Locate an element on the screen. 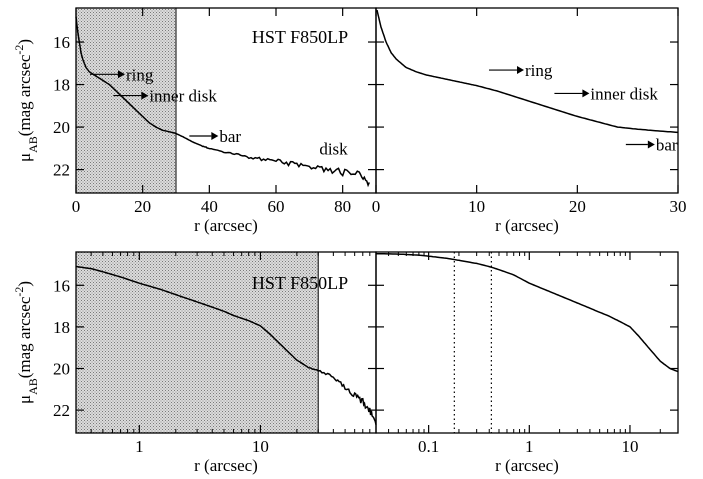 The width and height of the screenshot is (703, 479). x-tick-label: 40 is located at coordinates (209, 206).